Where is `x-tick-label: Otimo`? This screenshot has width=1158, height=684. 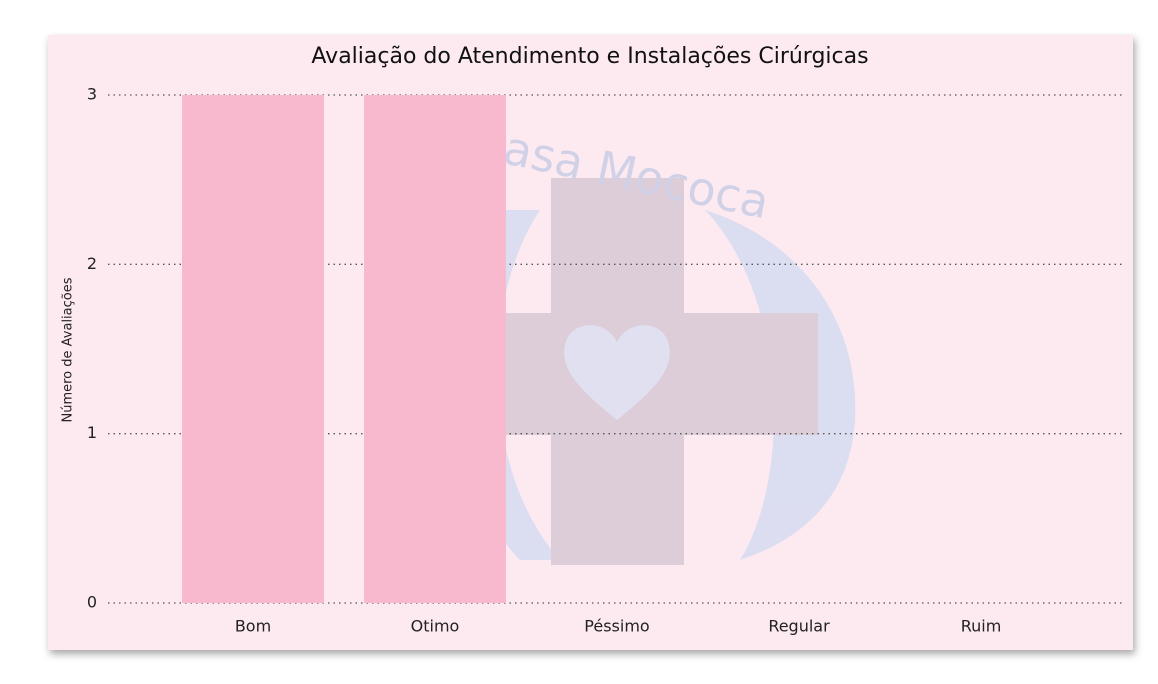 x-tick-label: Otimo is located at coordinates (435, 626).